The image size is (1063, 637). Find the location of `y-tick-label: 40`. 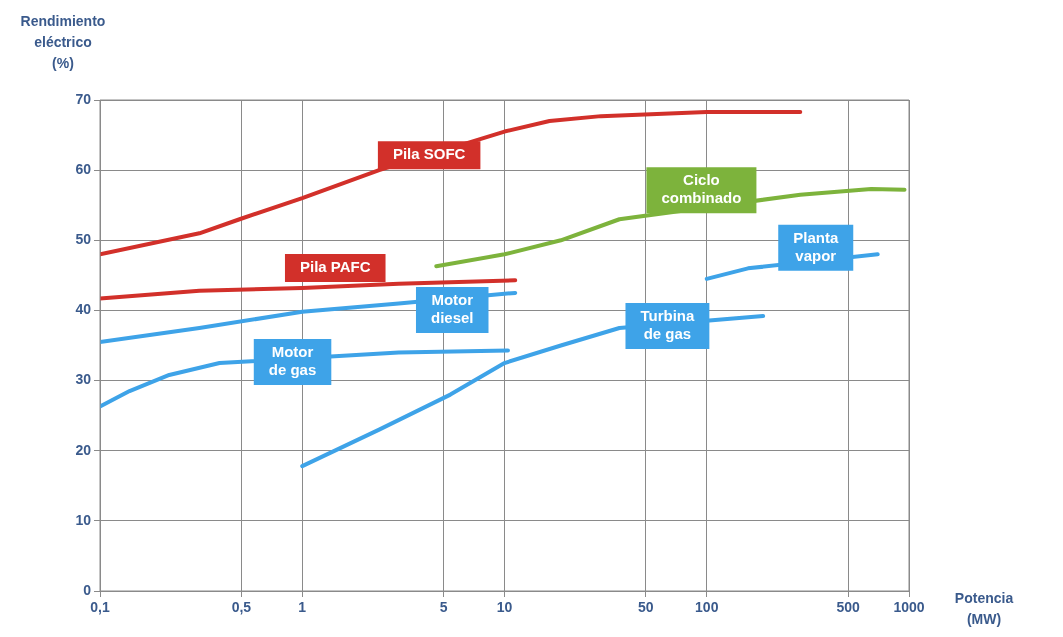

y-tick-label: 40 is located at coordinates (83, 309).